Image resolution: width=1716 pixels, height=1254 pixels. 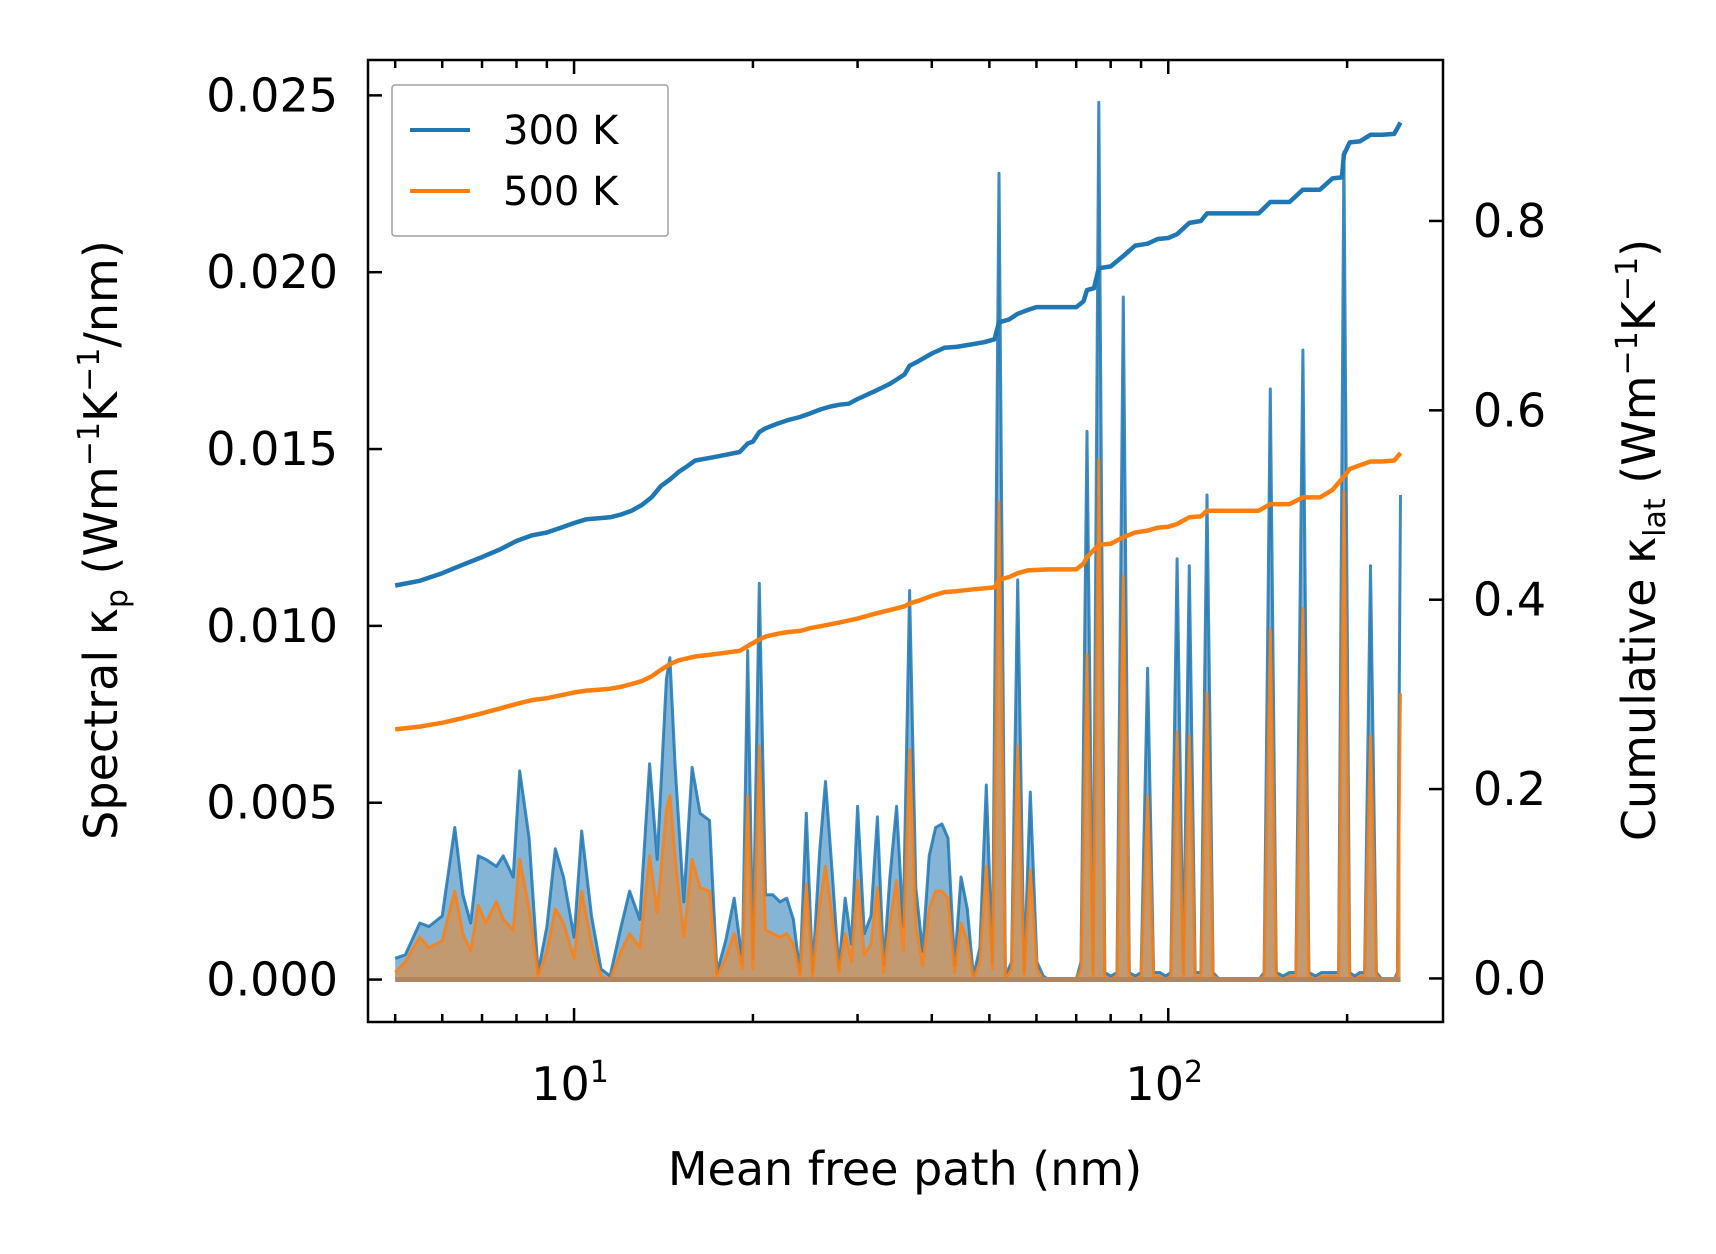 What do you see at coordinates (101, 406) in the screenshot?
I see `left-axis-label-units-mid: K` at bounding box center [101, 406].